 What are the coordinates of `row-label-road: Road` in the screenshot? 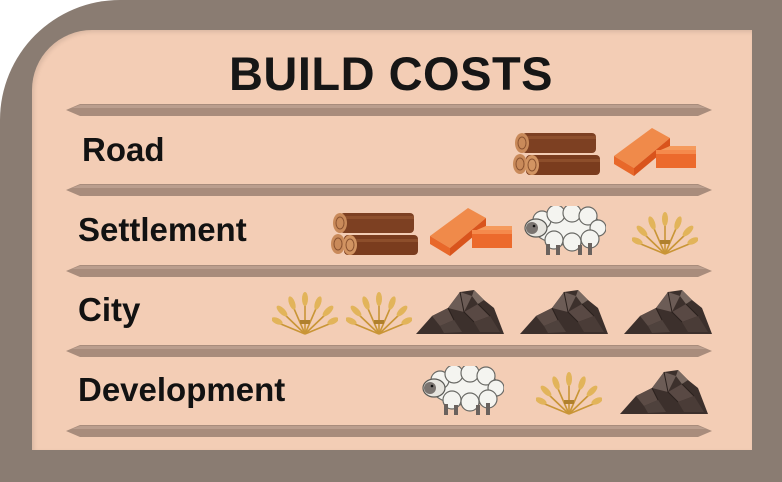 It's located at (123, 149).